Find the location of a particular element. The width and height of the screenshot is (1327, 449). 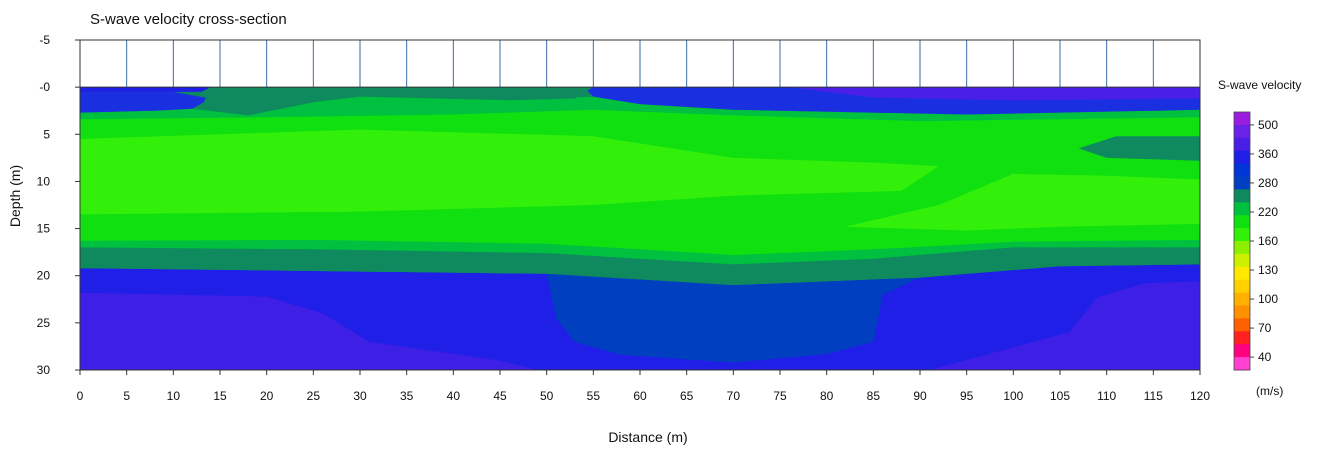

colorbar-unit: (m/s) is located at coordinates (1269, 391).